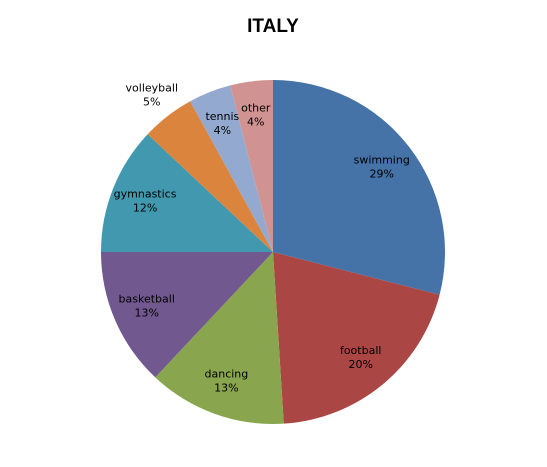 The width and height of the screenshot is (547, 467). I want to click on slice-label: swimming, so click(382, 160).